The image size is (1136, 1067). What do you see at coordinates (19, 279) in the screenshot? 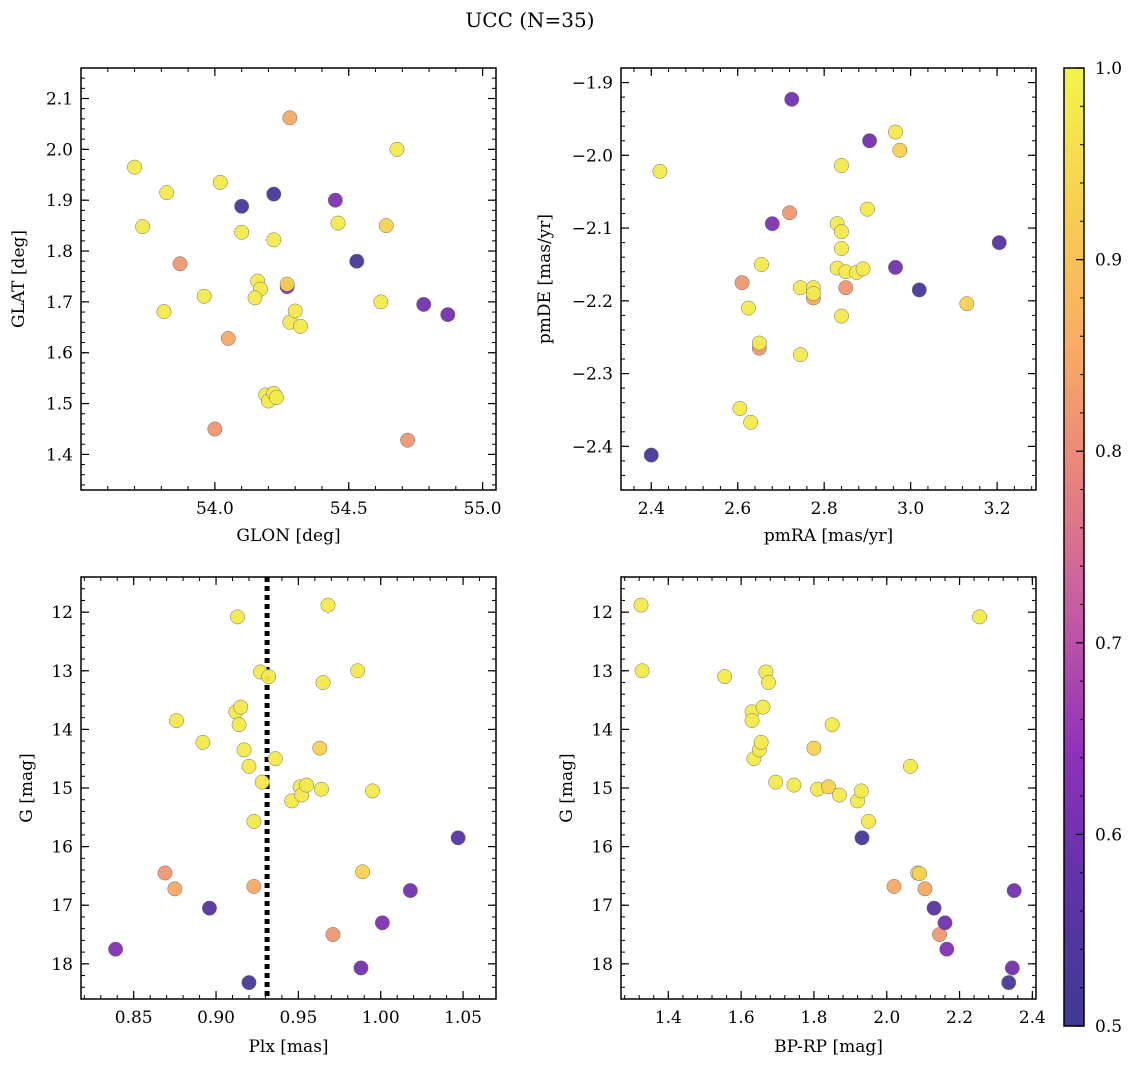
I see `y-axis-label: GLAT [deg]` at bounding box center [19, 279].